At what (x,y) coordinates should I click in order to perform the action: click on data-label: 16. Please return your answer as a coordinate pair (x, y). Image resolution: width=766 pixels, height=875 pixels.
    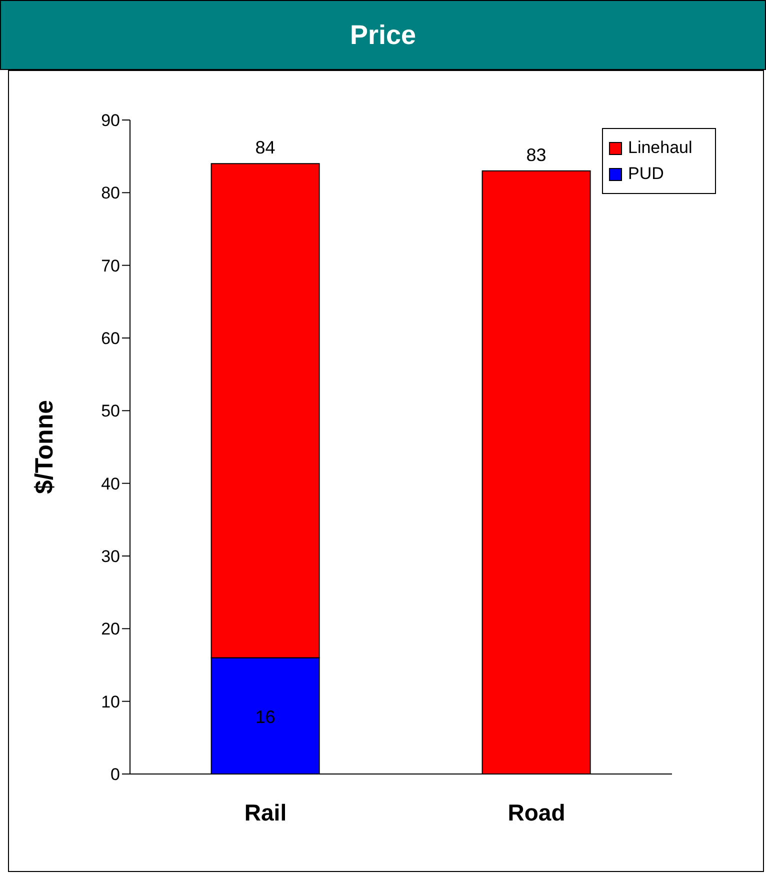
    Looking at the image, I should click on (265, 716).